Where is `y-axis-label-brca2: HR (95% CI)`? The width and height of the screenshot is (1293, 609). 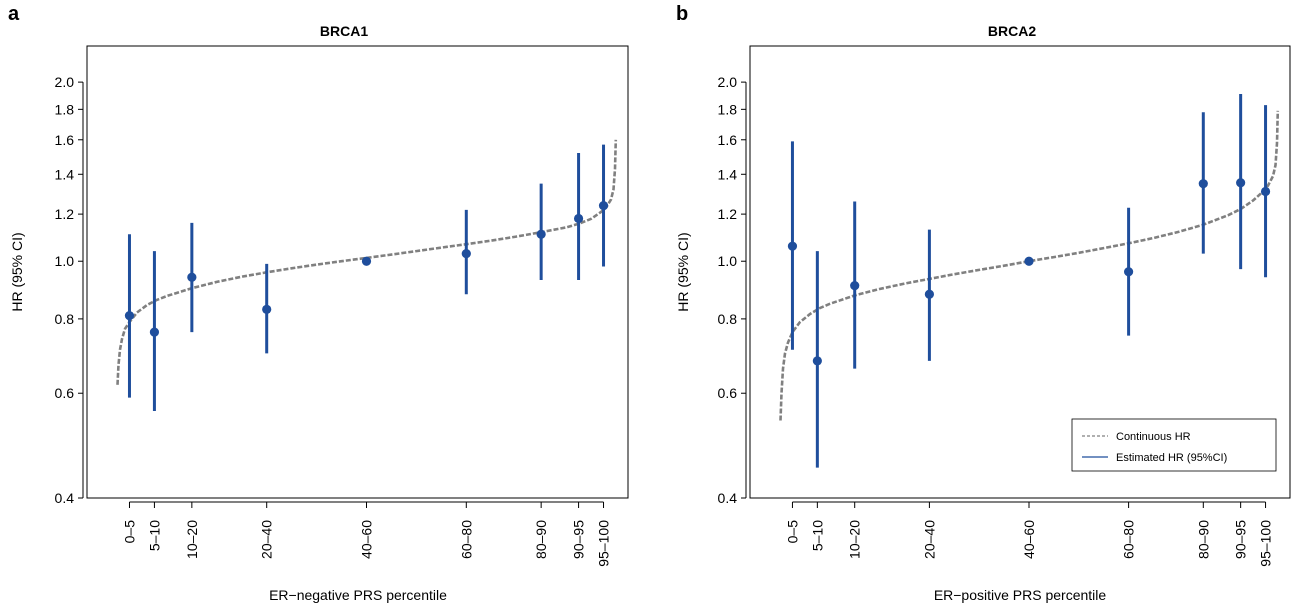
y-axis-label-brca2: HR (95% CI) is located at coordinates (683, 271).